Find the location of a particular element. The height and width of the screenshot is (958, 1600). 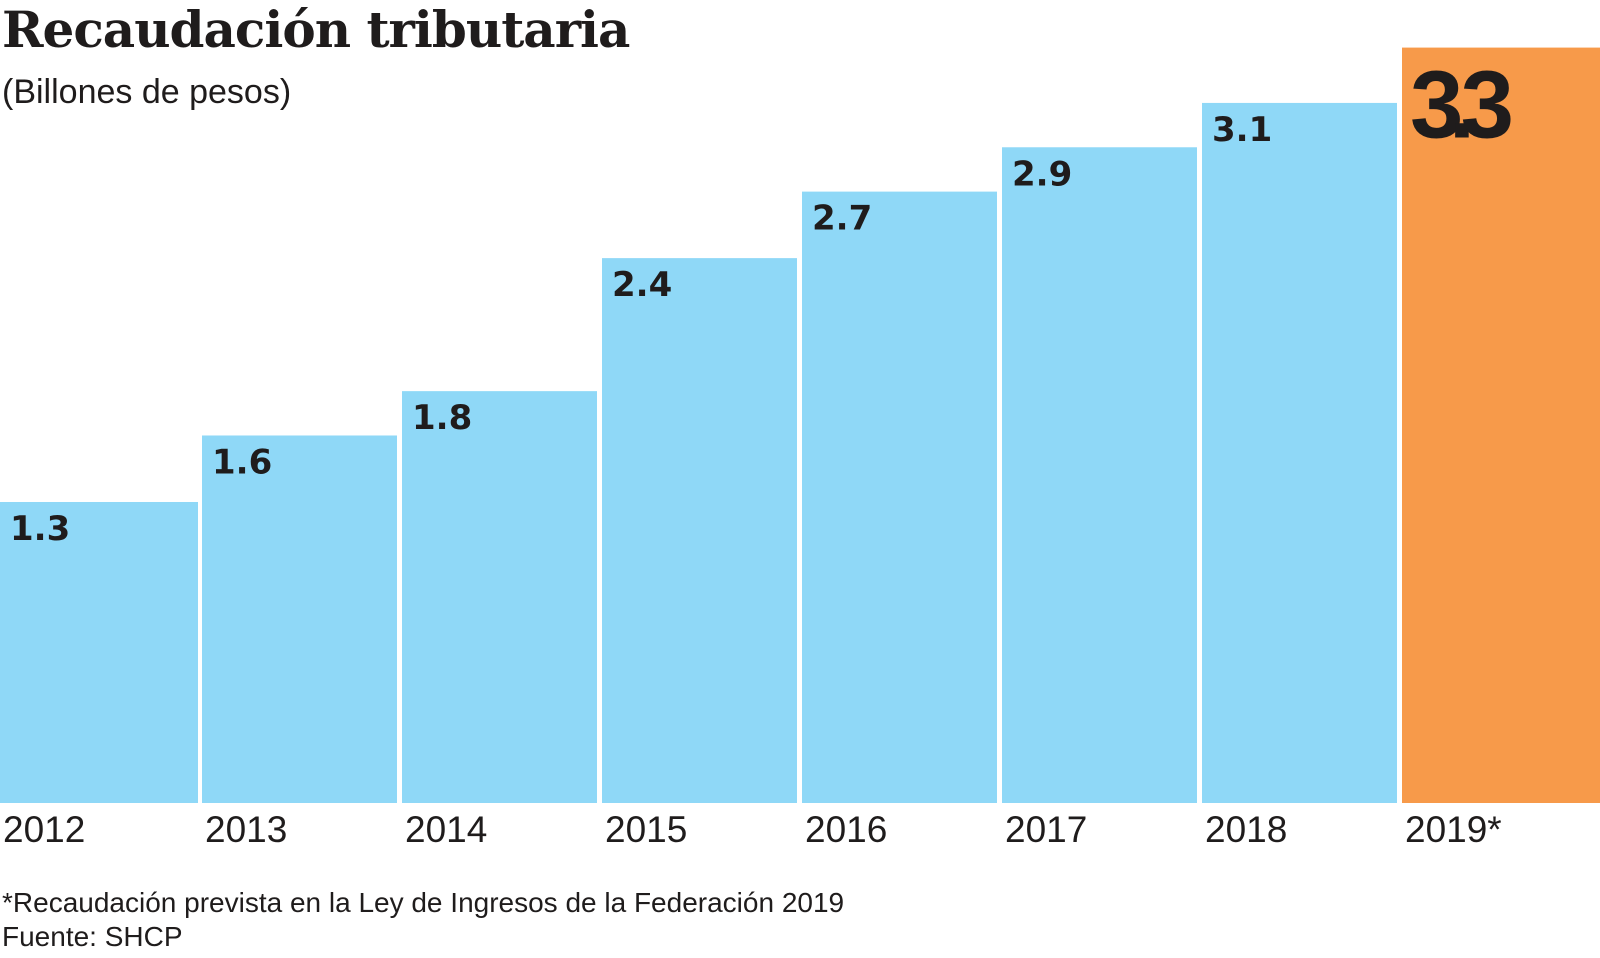

bar-2019 is located at coordinates (1501, 425).